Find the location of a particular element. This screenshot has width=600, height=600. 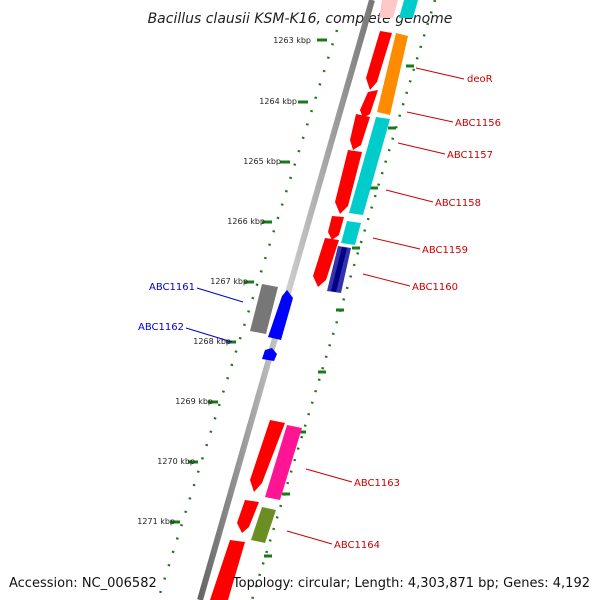

gene-ABC1160-core is located at coordinates (339, 269).